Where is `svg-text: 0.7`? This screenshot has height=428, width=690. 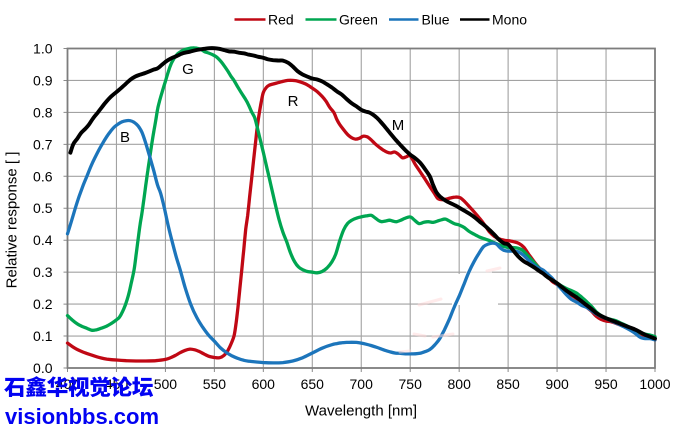 svg-text: 0.7 is located at coordinates (43, 144).